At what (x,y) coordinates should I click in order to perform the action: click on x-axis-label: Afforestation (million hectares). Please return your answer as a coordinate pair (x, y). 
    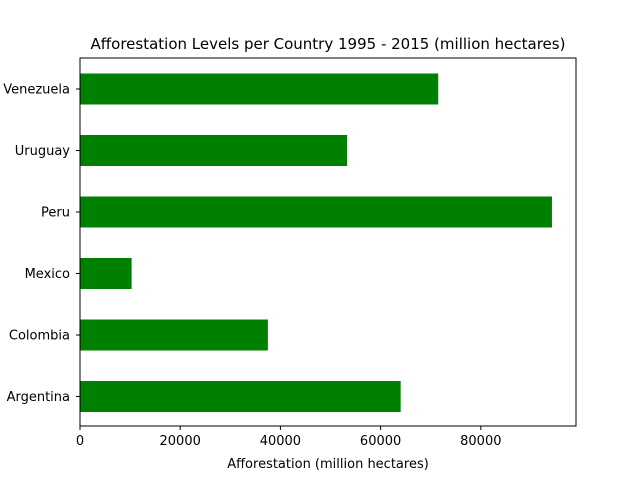
    Looking at the image, I should click on (328, 464).